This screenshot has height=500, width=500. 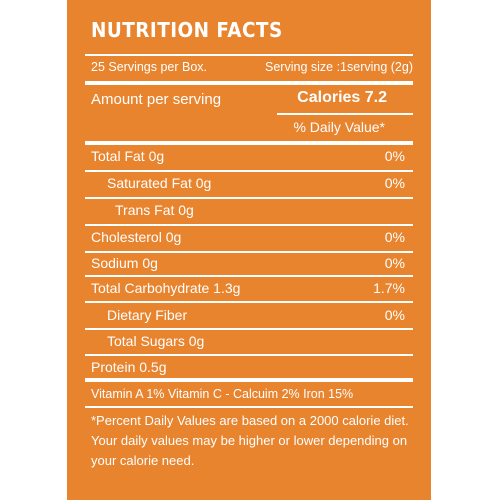 What do you see at coordinates (339, 127) in the screenshot?
I see `daily-value-header: % Daily Value*` at bounding box center [339, 127].